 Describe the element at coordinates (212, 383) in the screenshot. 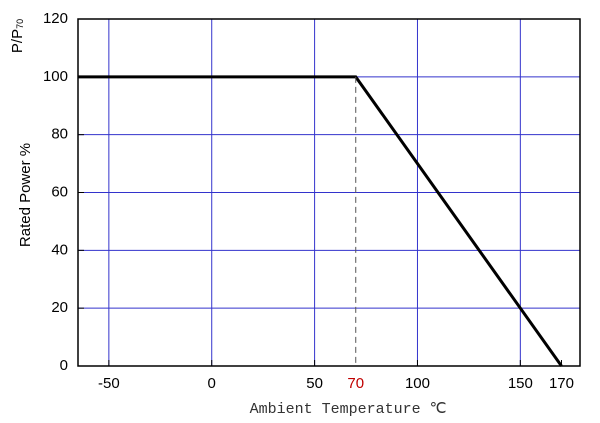

I see `x-tick-label: 0` at that location.